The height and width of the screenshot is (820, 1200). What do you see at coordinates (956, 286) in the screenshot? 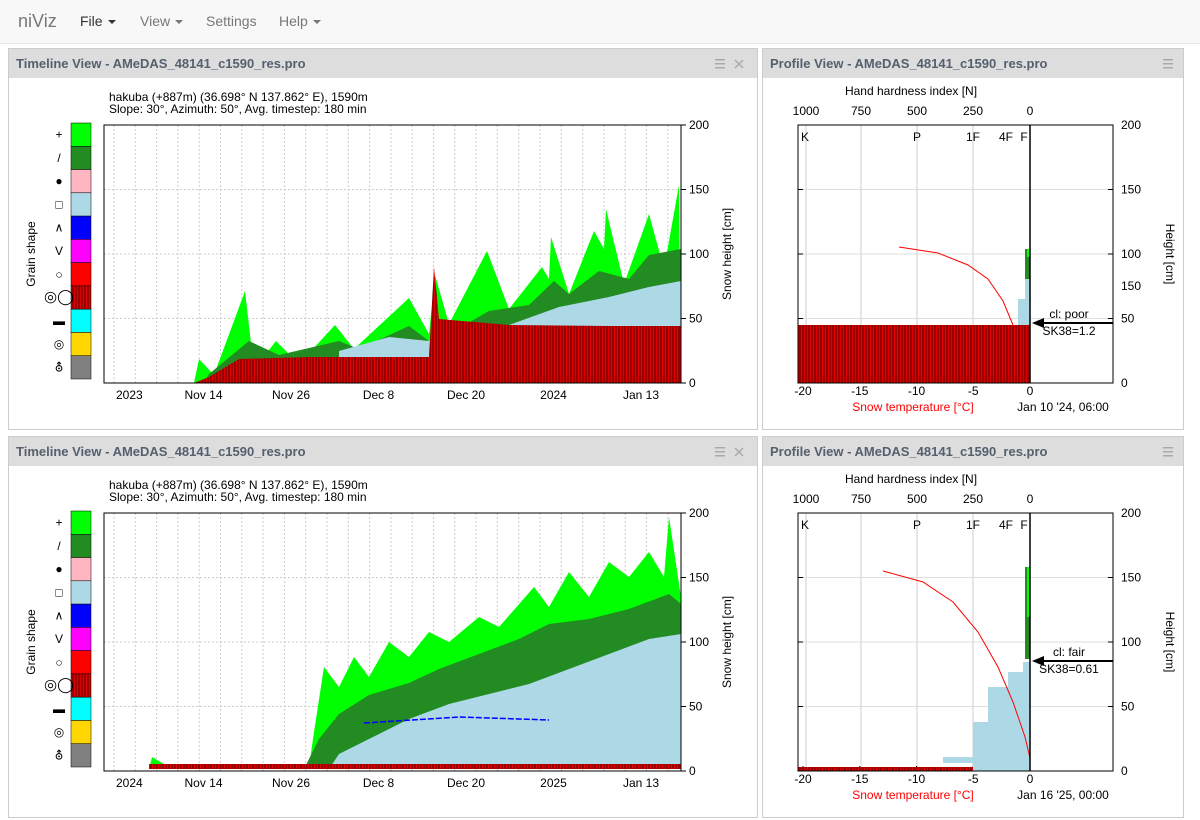
I see `temperature-curve` at bounding box center [956, 286].